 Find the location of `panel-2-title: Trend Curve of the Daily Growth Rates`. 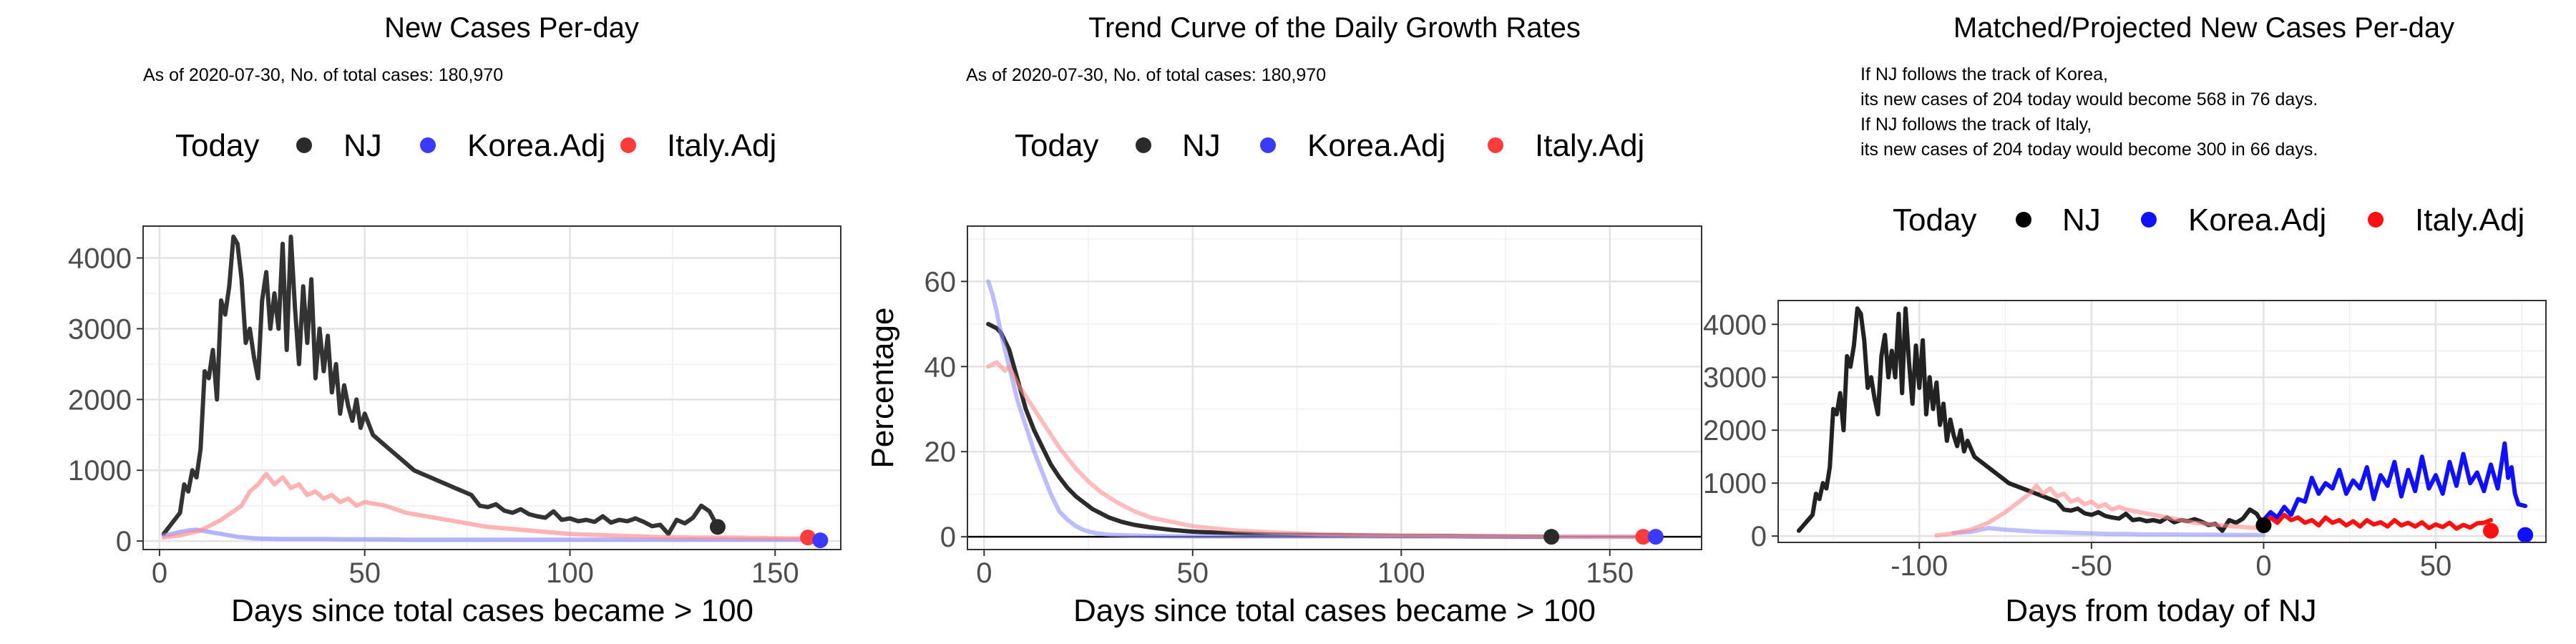

panel-2-title: Trend Curve of the Daily Growth Rates is located at coordinates (1334, 28).